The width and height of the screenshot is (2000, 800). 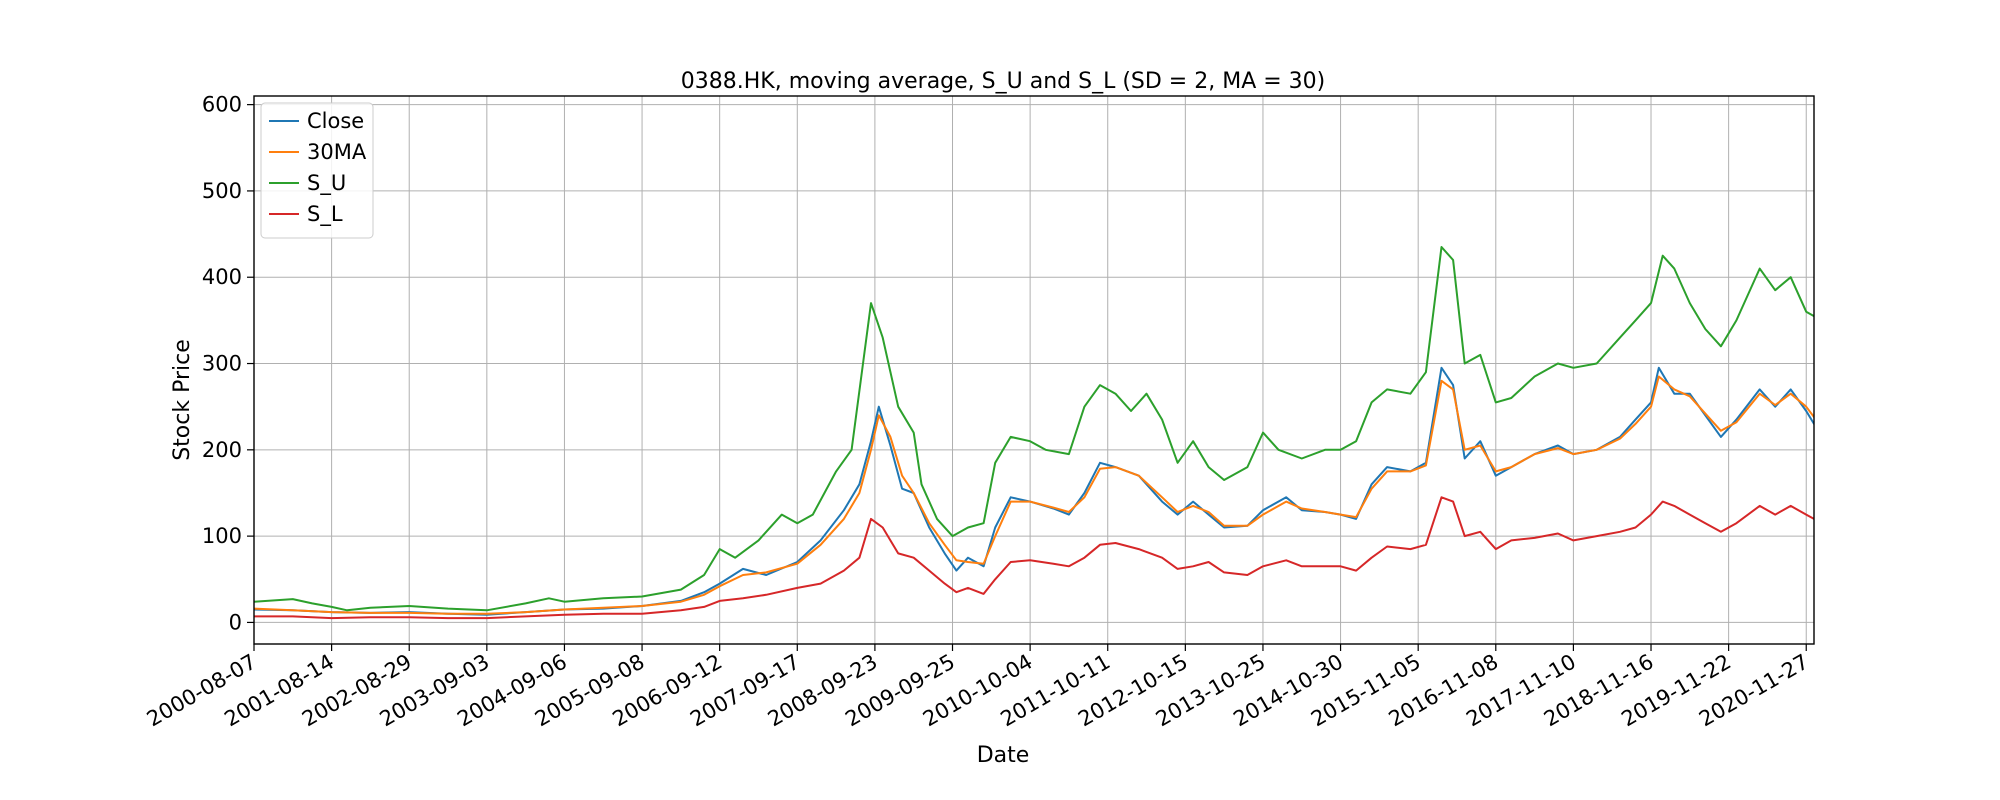 I want to click on y-tick-label: 500, so click(x=222, y=191).